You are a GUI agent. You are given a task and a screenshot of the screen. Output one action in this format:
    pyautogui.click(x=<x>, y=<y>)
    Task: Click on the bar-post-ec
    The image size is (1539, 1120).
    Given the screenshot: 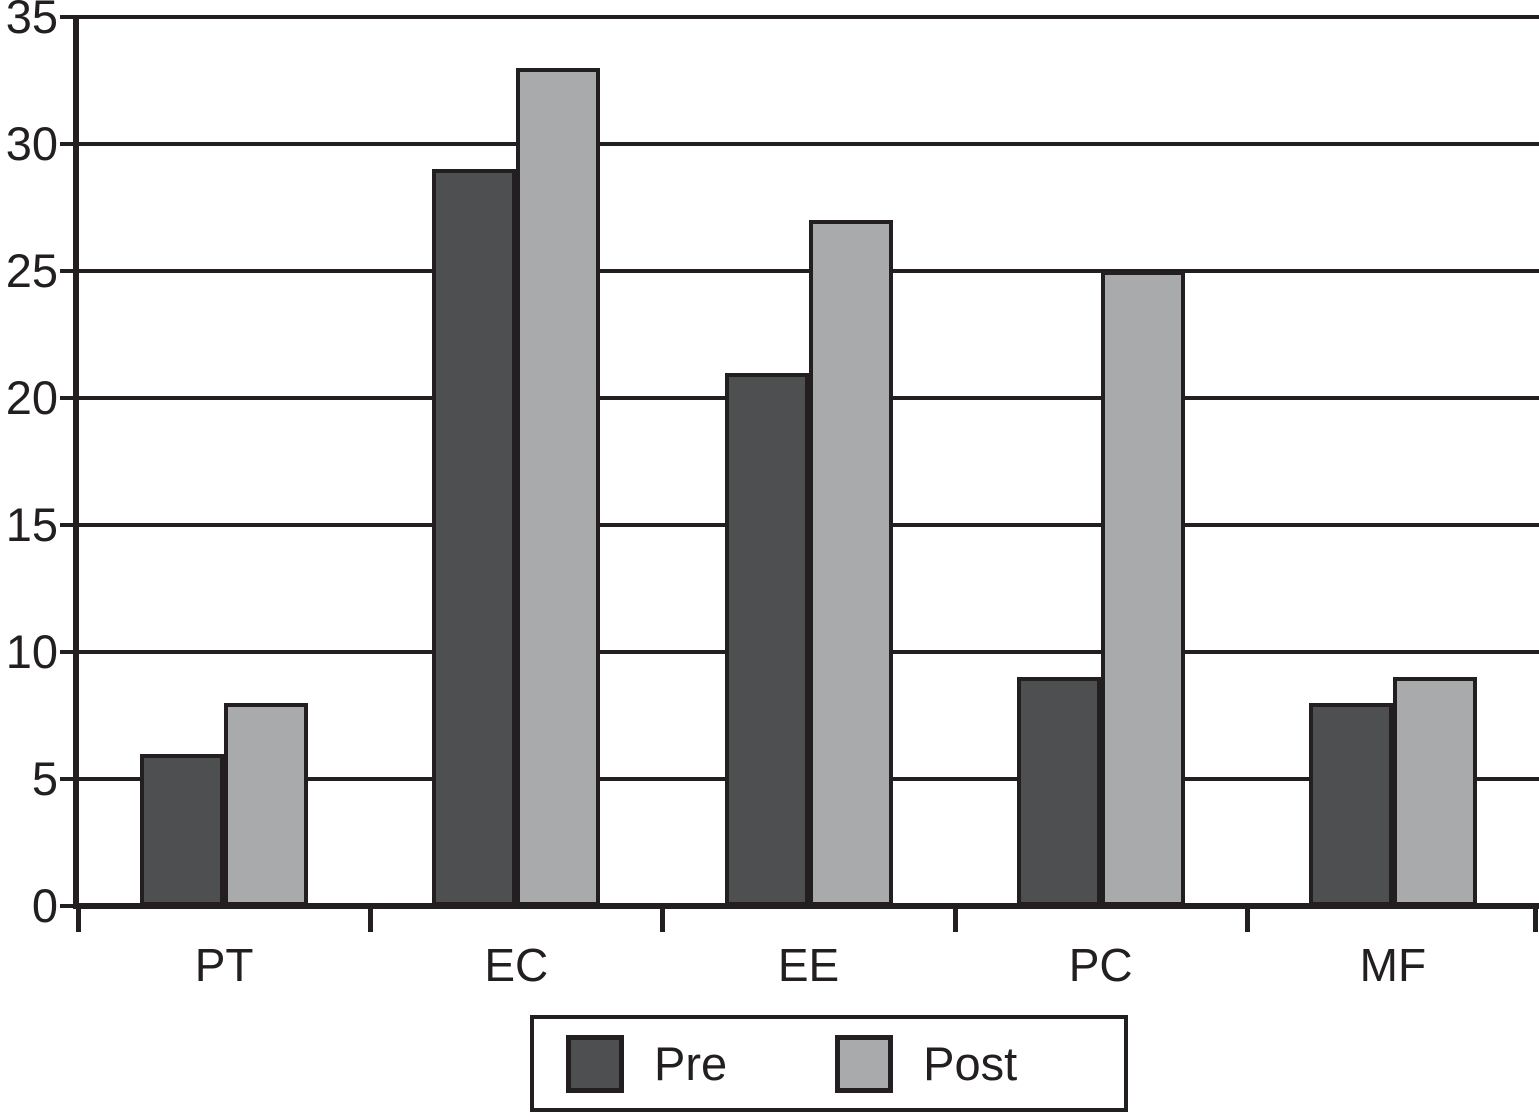 What is the action you would take?
    pyautogui.click(x=558, y=486)
    